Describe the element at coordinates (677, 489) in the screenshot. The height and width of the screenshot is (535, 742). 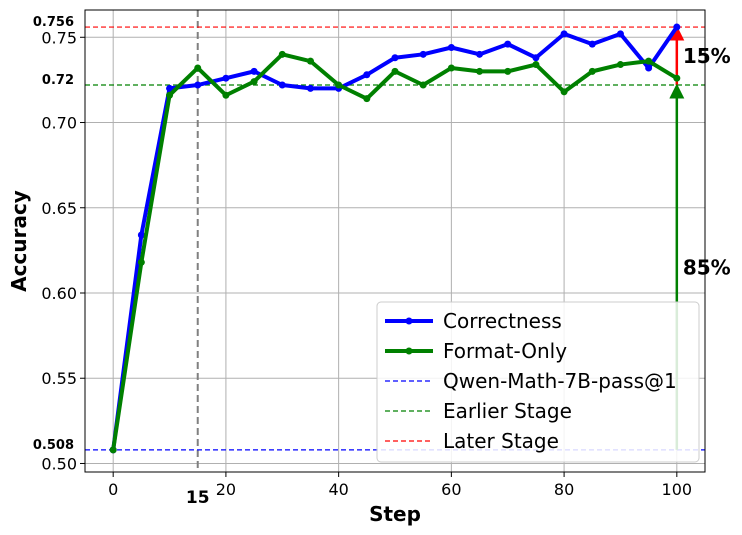
I see `x-tick-label: 100` at that location.